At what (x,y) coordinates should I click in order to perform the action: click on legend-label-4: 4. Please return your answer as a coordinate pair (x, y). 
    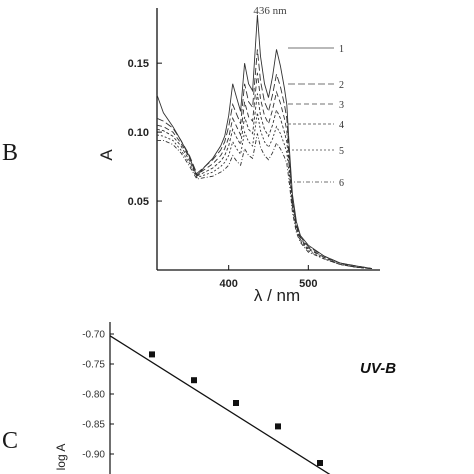
    Looking at the image, I should click on (341, 125).